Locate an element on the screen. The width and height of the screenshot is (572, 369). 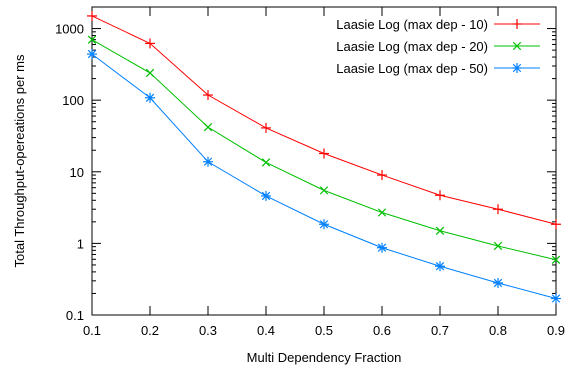
x-tick-label: 0.7 is located at coordinates (440, 330).